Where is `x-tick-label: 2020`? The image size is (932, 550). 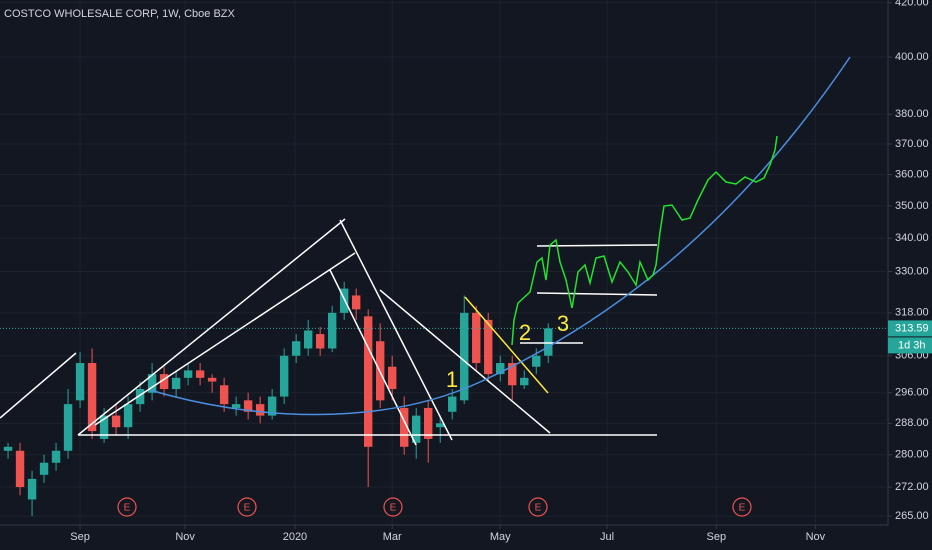
x-tick-label: 2020 is located at coordinates (295, 537).